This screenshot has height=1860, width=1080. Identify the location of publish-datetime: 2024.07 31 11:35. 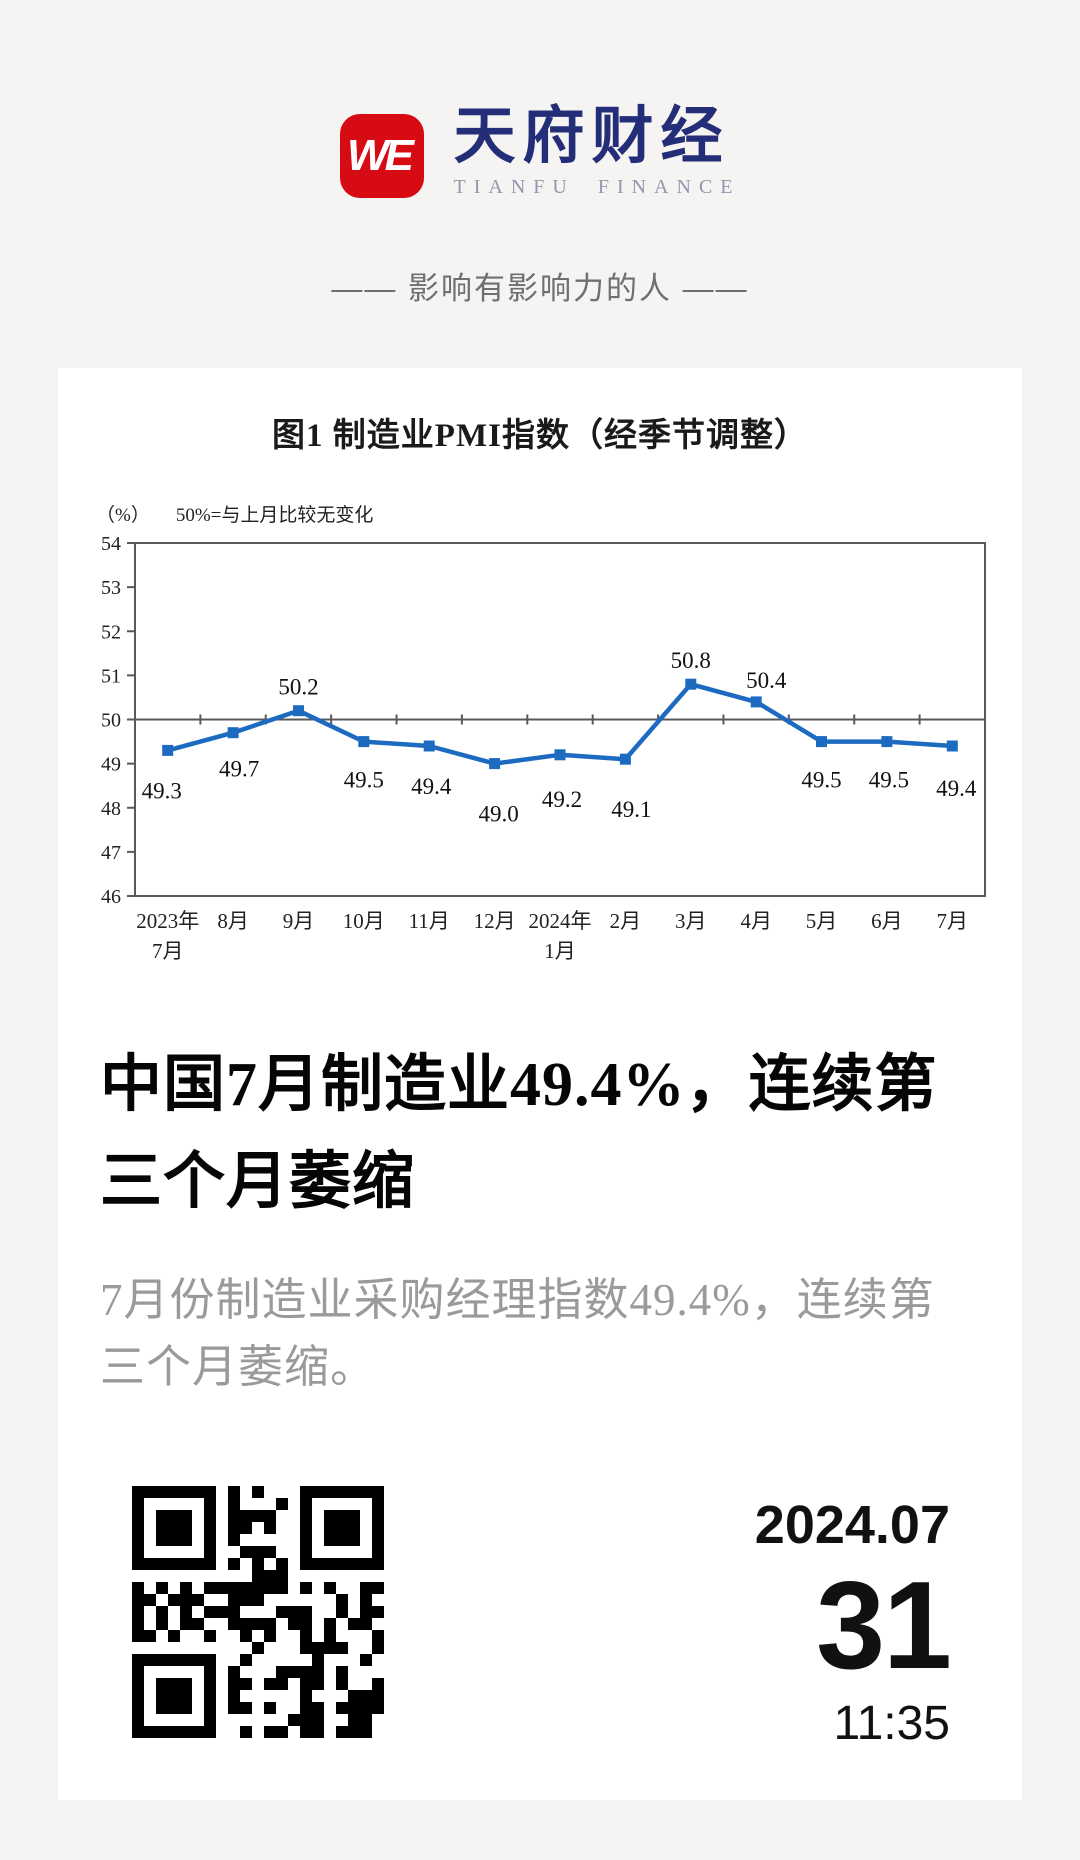
(853, 1622).